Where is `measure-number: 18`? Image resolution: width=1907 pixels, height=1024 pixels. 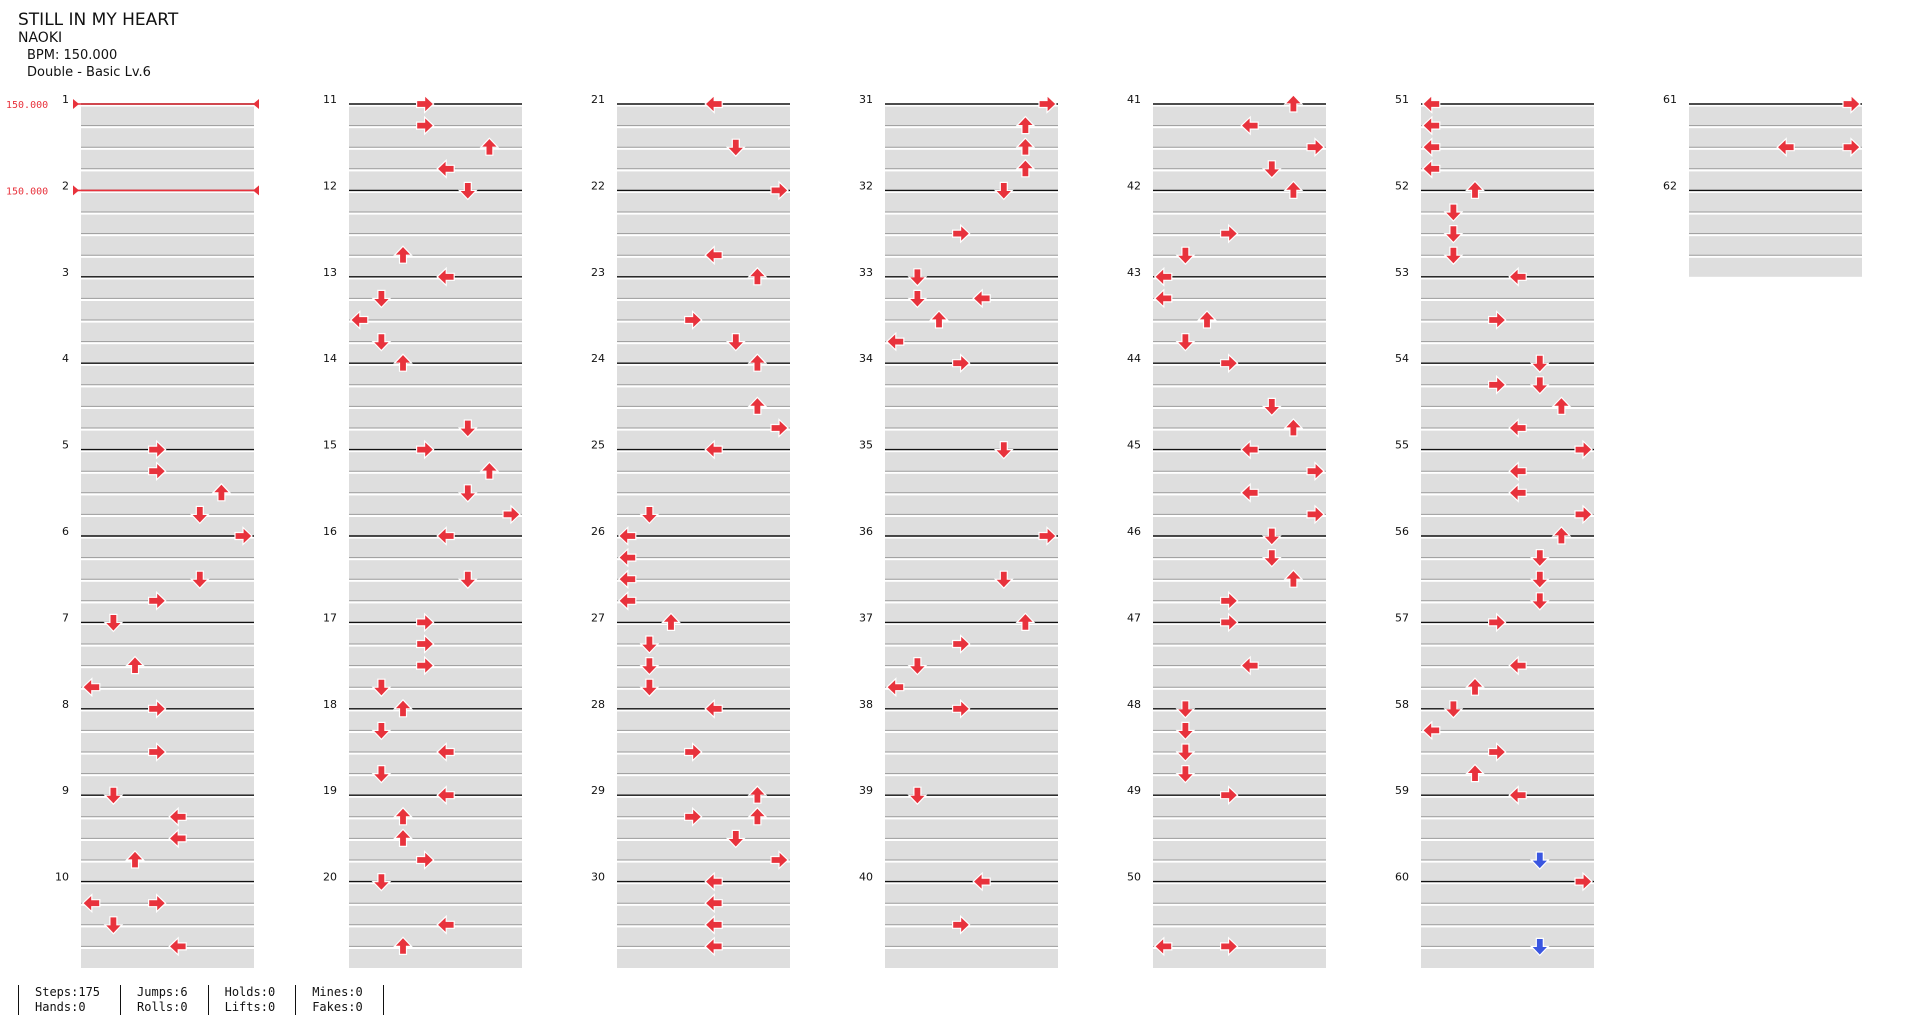 measure-number: 18 is located at coordinates (330, 704).